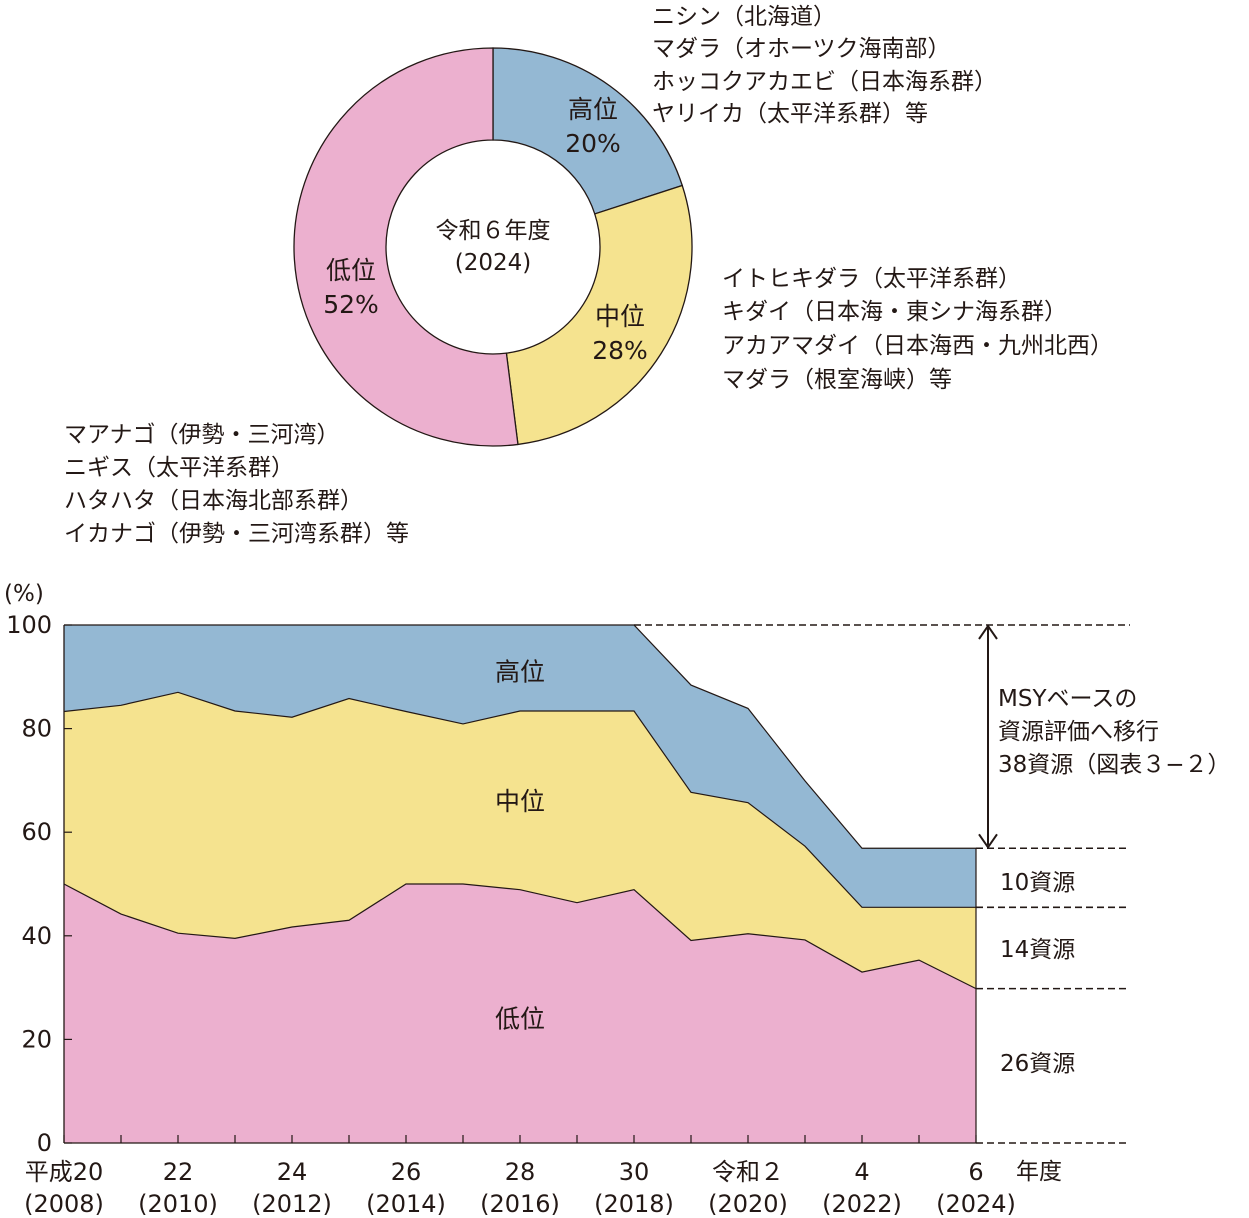  Describe the element at coordinates (634, 1204) in the screenshot. I see `x-tick-sublabel-2018: (2018)` at that location.